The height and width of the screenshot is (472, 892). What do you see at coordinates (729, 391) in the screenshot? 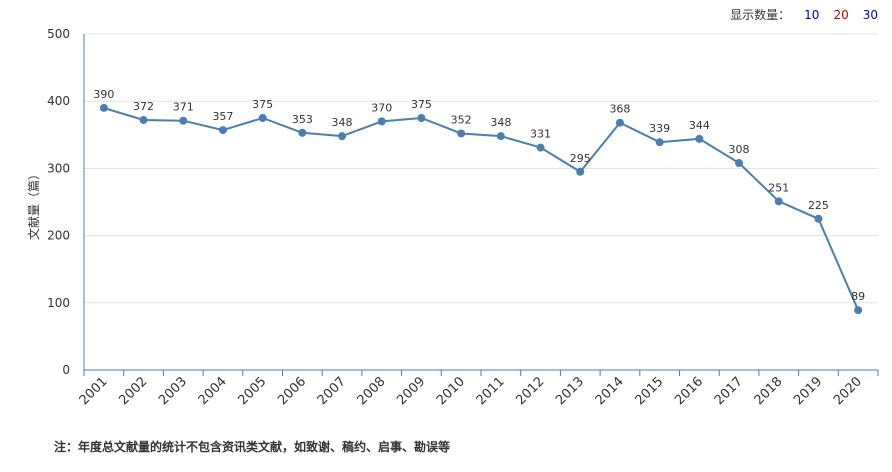
I see `x-tick-label: 2017` at bounding box center [729, 391].